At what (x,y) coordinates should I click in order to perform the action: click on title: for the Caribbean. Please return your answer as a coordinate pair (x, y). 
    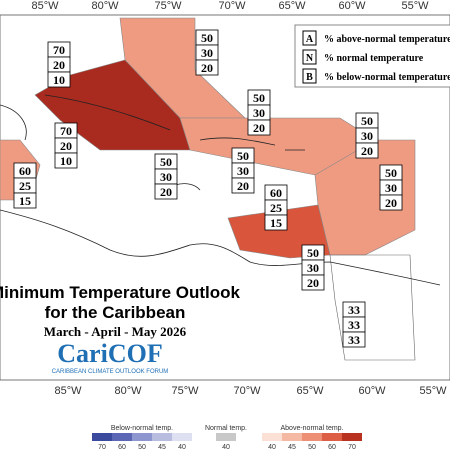
    Looking at the image, I should click on (115, 312).